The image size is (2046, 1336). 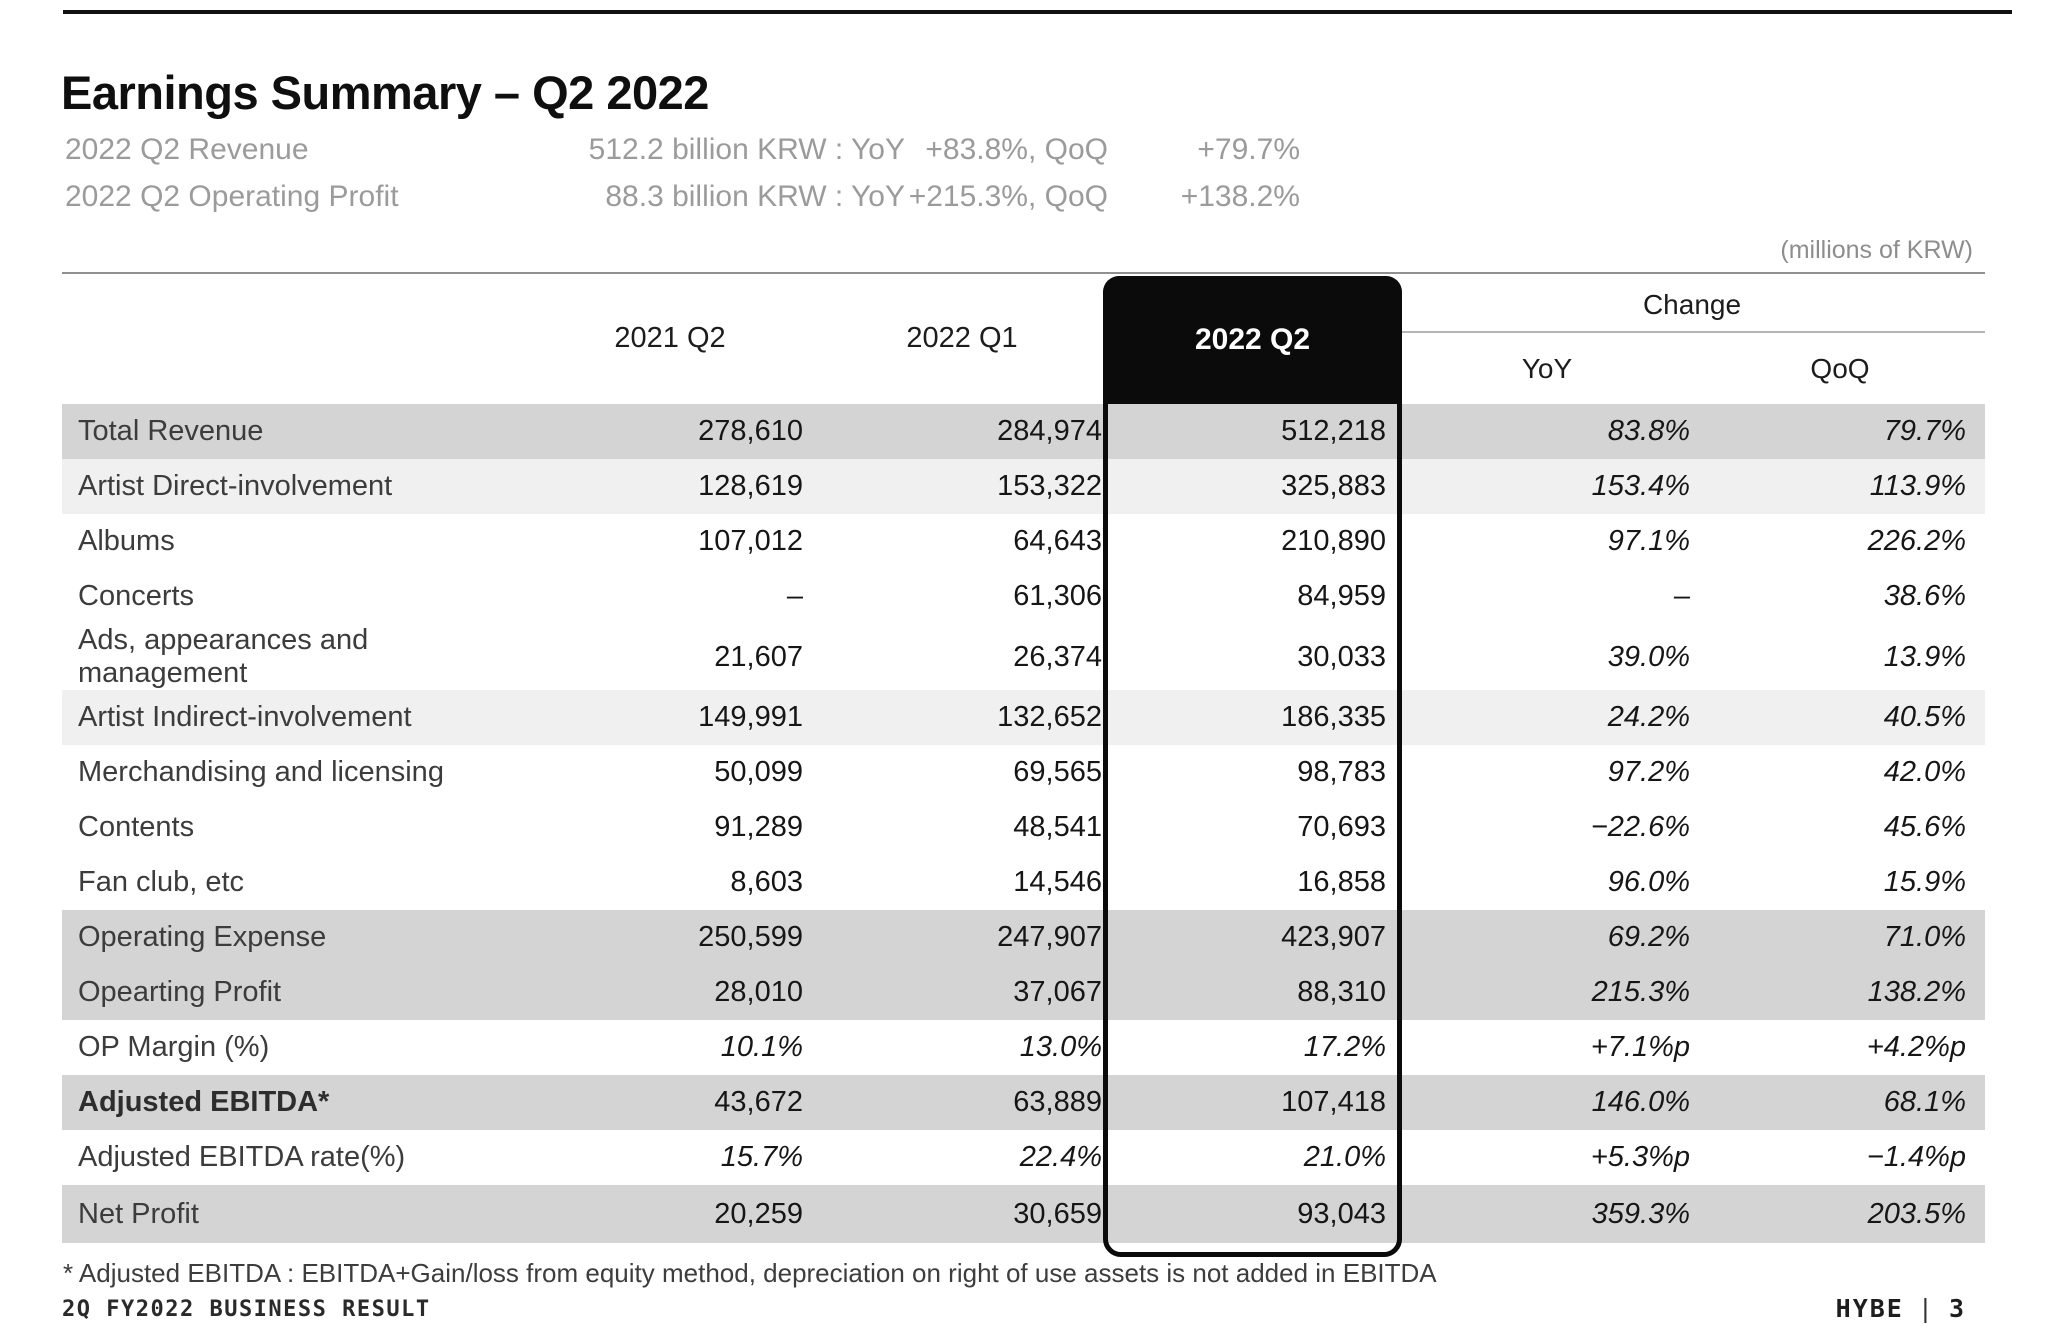 I want to click on cell-qoq: +4.2%p, so click(x=1916, y=1047).